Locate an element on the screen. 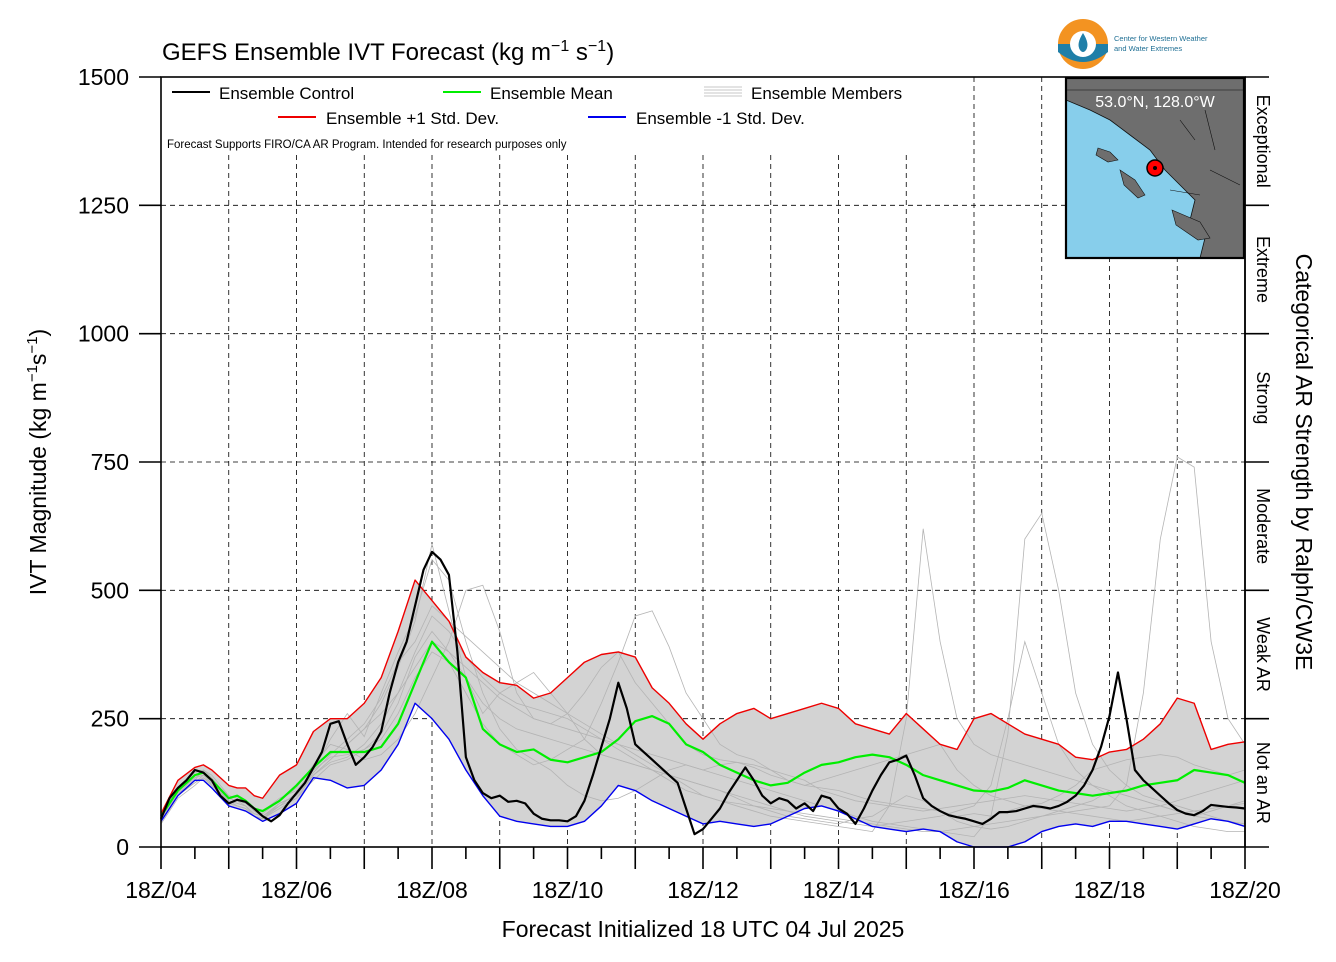  x-tick-label: 18Z/20 is located at coordinates (1245, 890).